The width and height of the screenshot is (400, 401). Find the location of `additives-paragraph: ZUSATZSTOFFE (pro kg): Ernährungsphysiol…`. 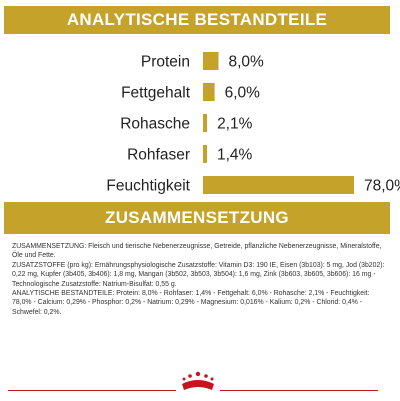

additives-paragraph: ZUSATZSTOFFE (pro kg): Ernährungsphysiol… is located at coordinates (200, 275).